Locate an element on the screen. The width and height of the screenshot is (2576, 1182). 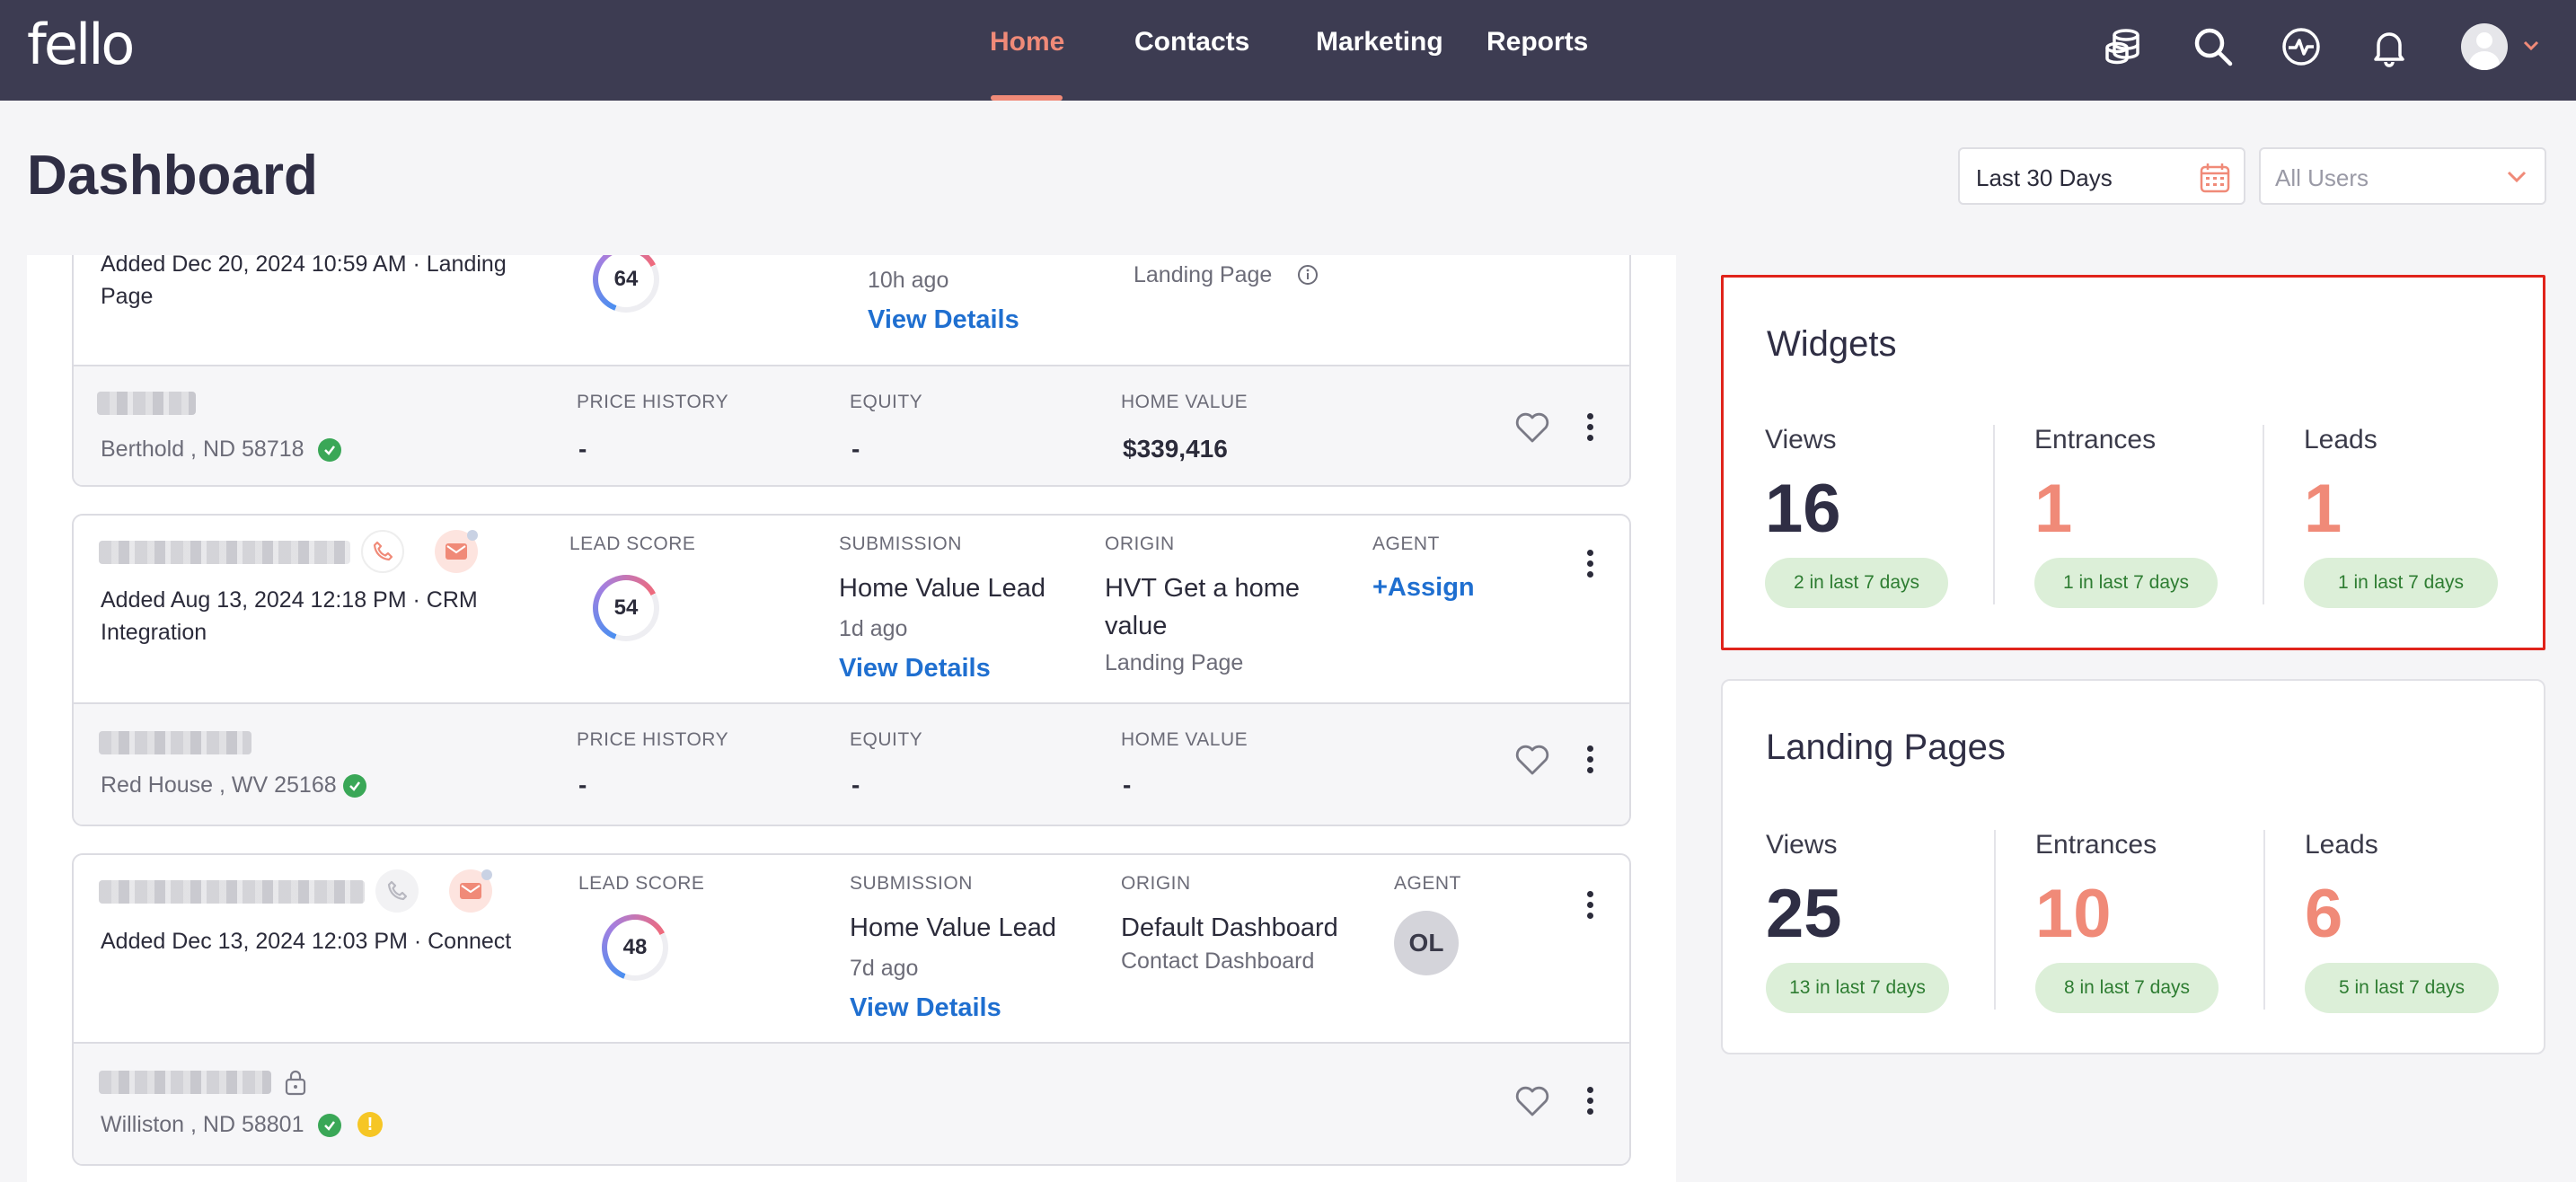
email-icon is located at coordinates (470, 891).